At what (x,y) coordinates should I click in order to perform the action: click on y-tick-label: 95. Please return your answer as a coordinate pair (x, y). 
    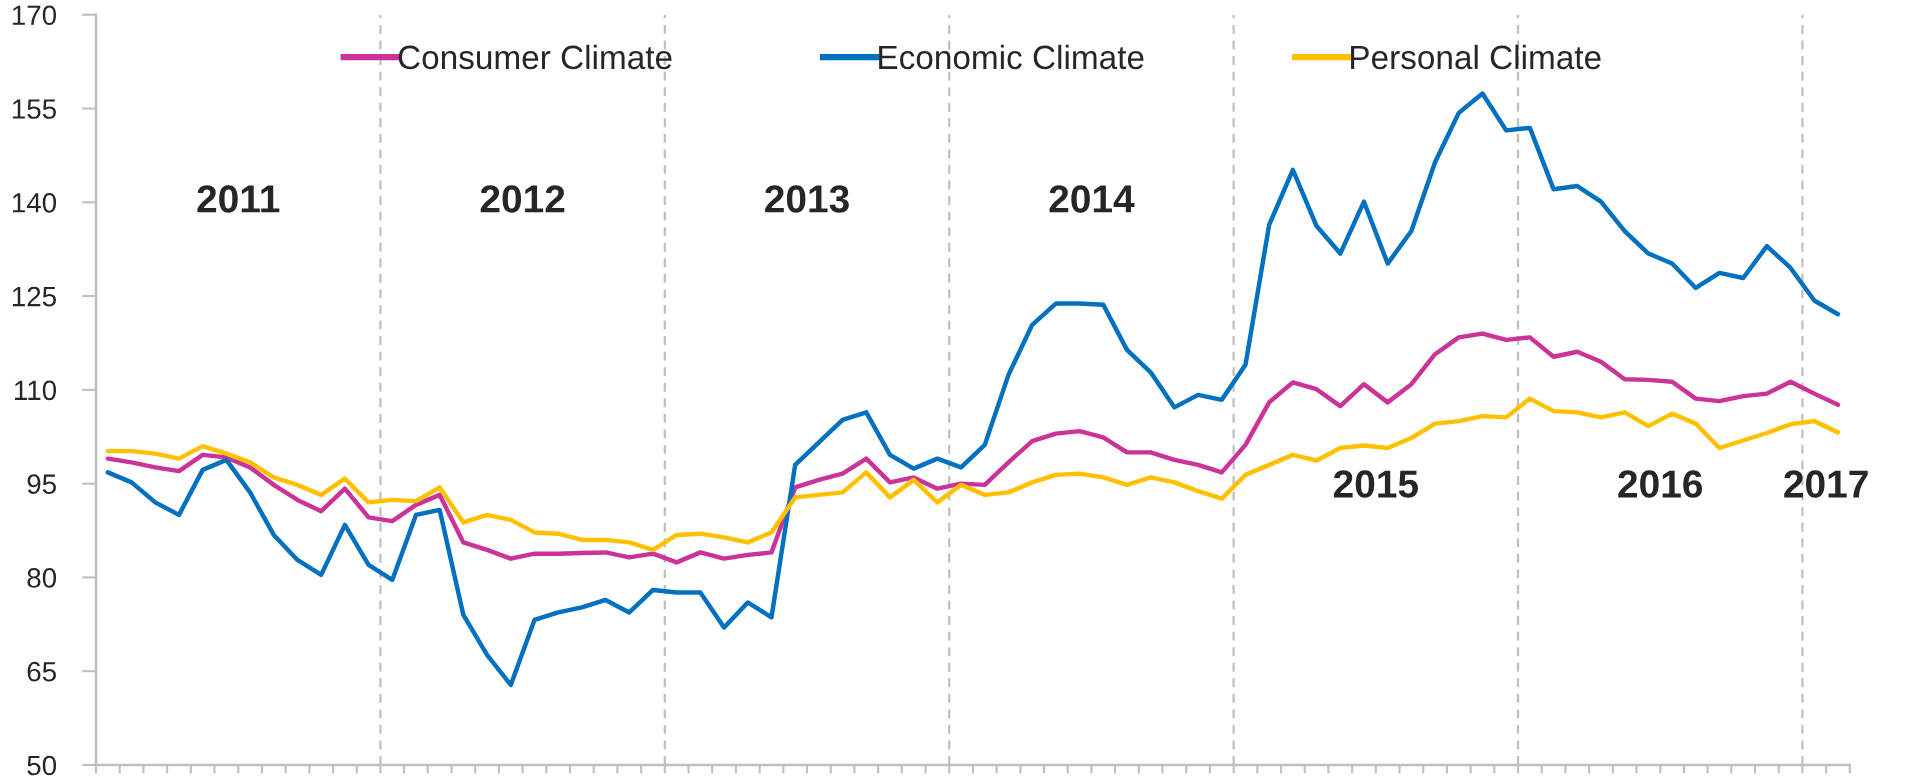
    Looking at the image, I should click on (41, 484).